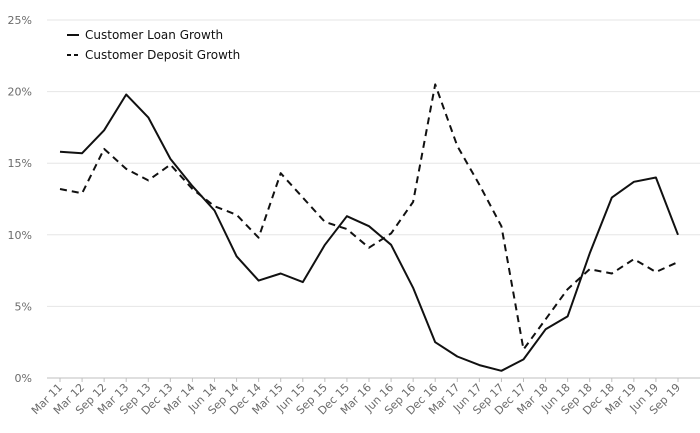  I want to click on y-tick-label: 5%, so click(23, 306).